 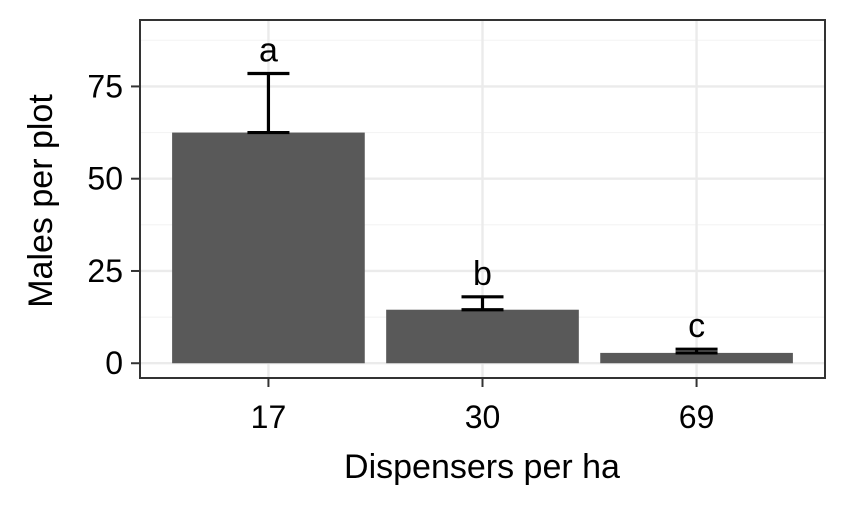 What do you see at coordinates (105, 179) in the screenshot?
I see `y-tick-label: 50` at bounding box center [105, 179].